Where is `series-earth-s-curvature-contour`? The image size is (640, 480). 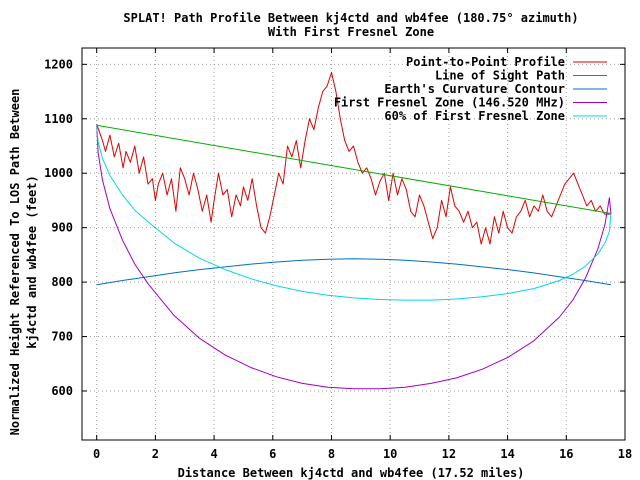 series-earth-s-curvature-contour is located at coordinates (353, 272).